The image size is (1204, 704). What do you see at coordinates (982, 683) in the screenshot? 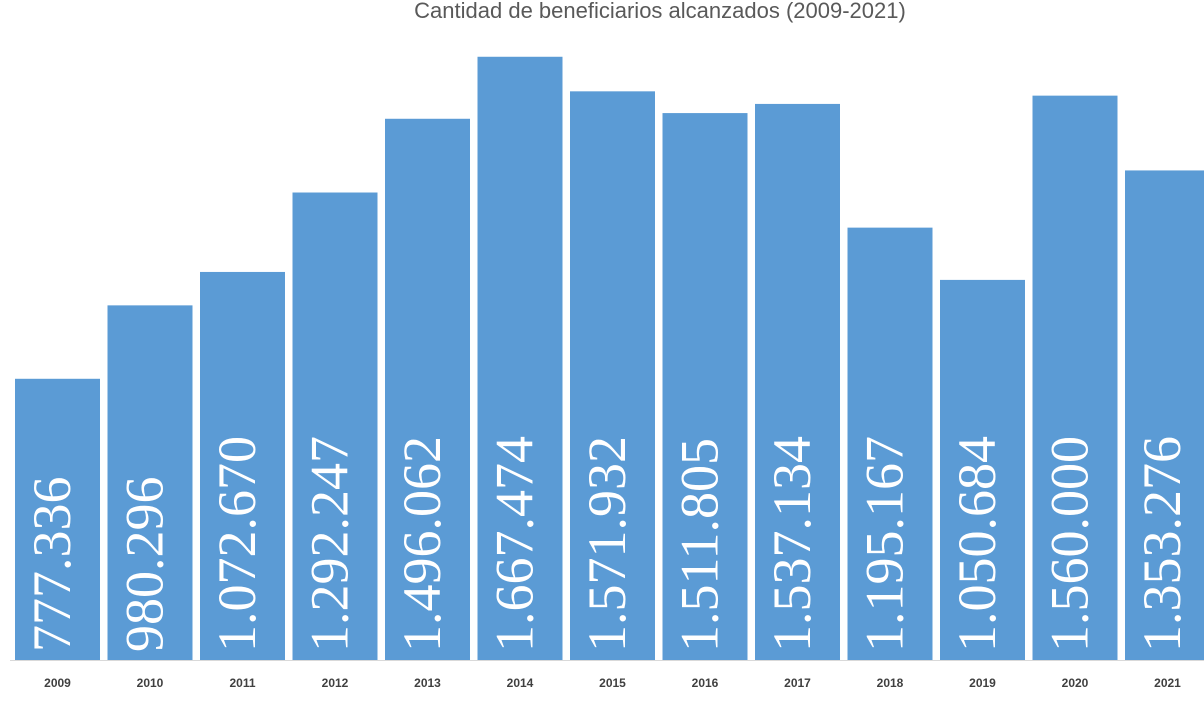
I see `x-tick-label: 2019` at bounding box center [982, 683].